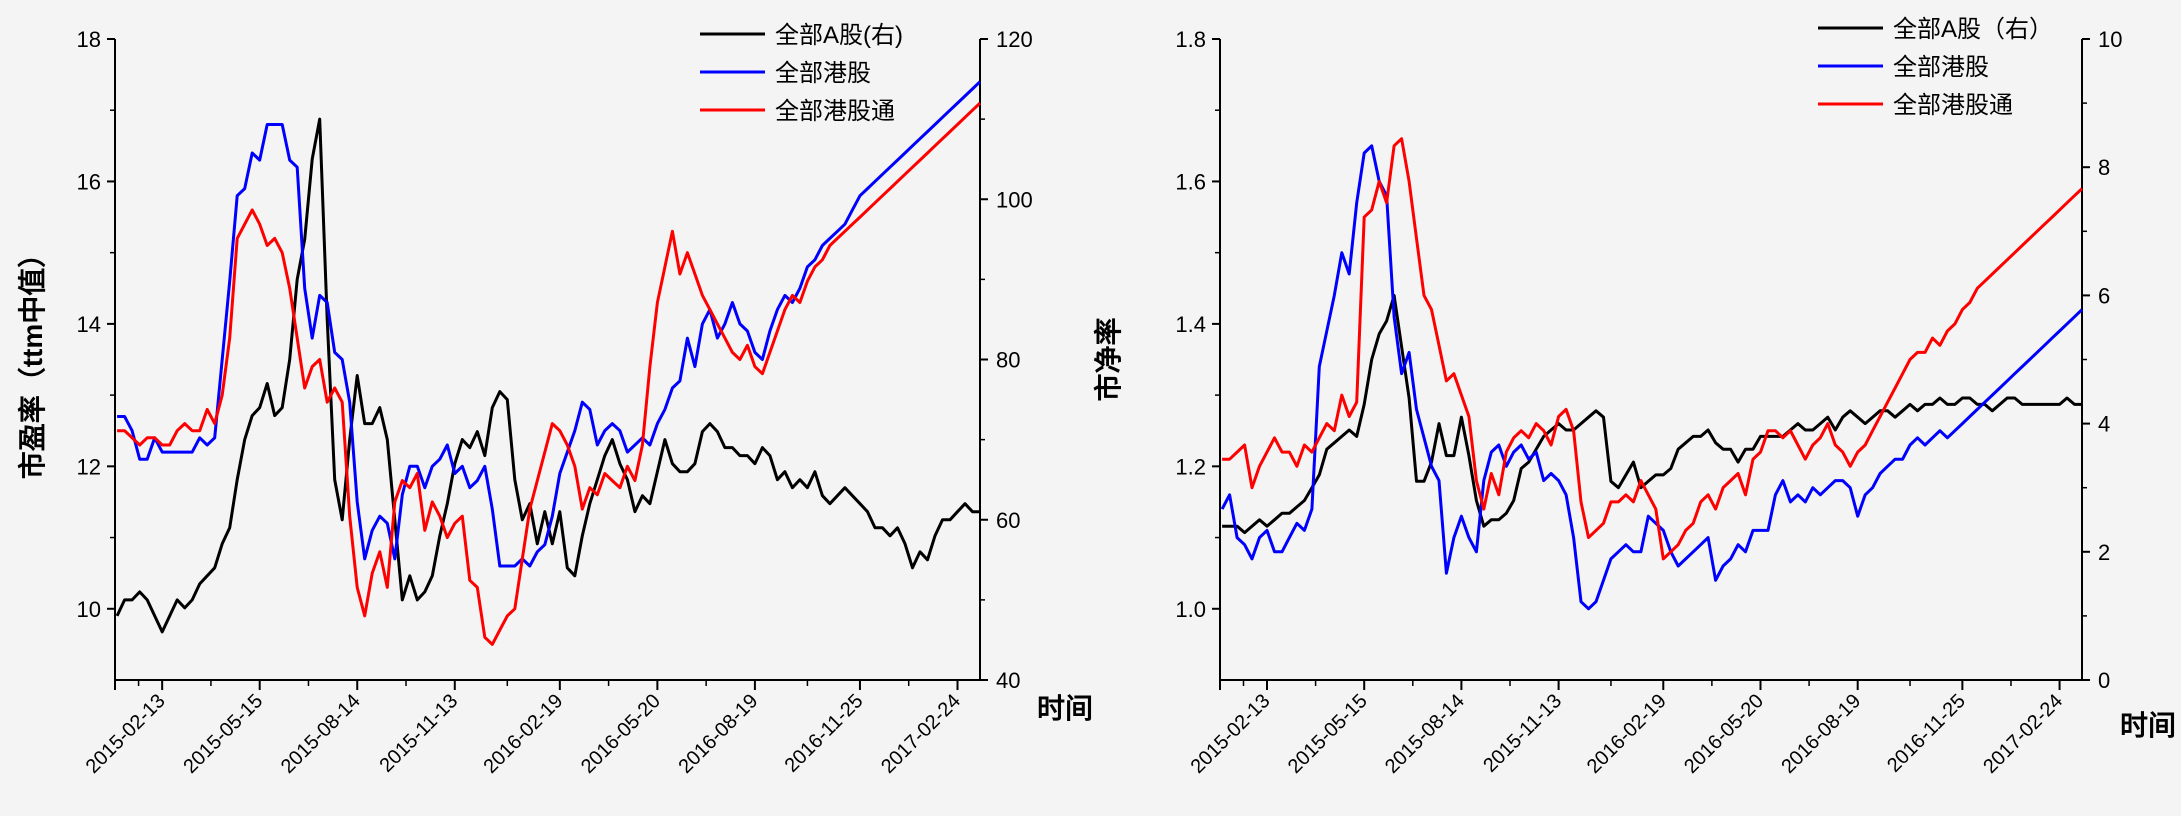  Describe the element at coordinates (1190, 609) in the screenshot. I see `left-y-tick-label: 1.0` at that location.